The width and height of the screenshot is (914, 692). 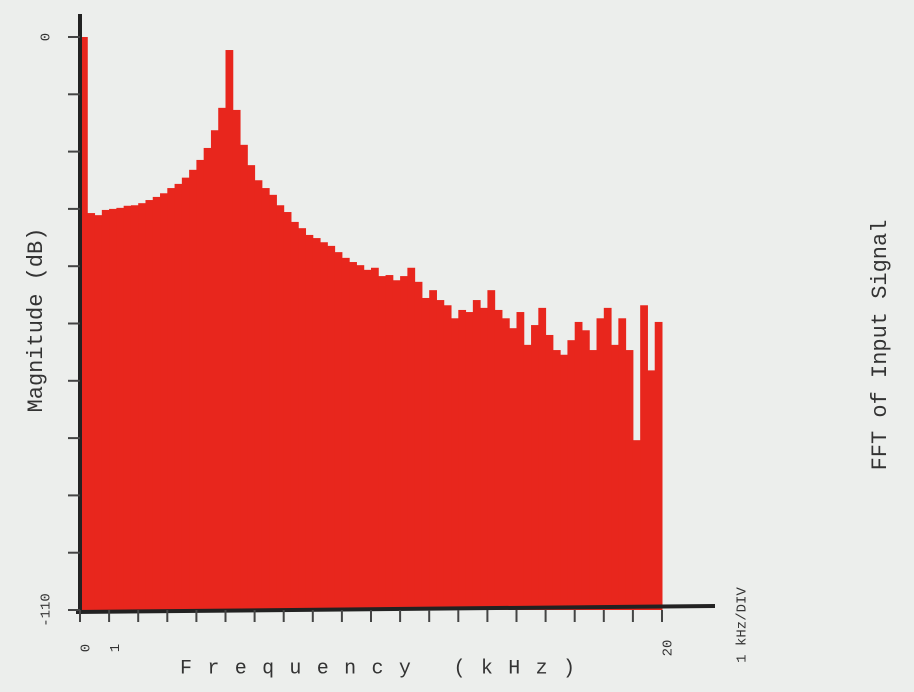 I want to click on chart-title: FFT of Input Signal, so click(x=880, y=345).